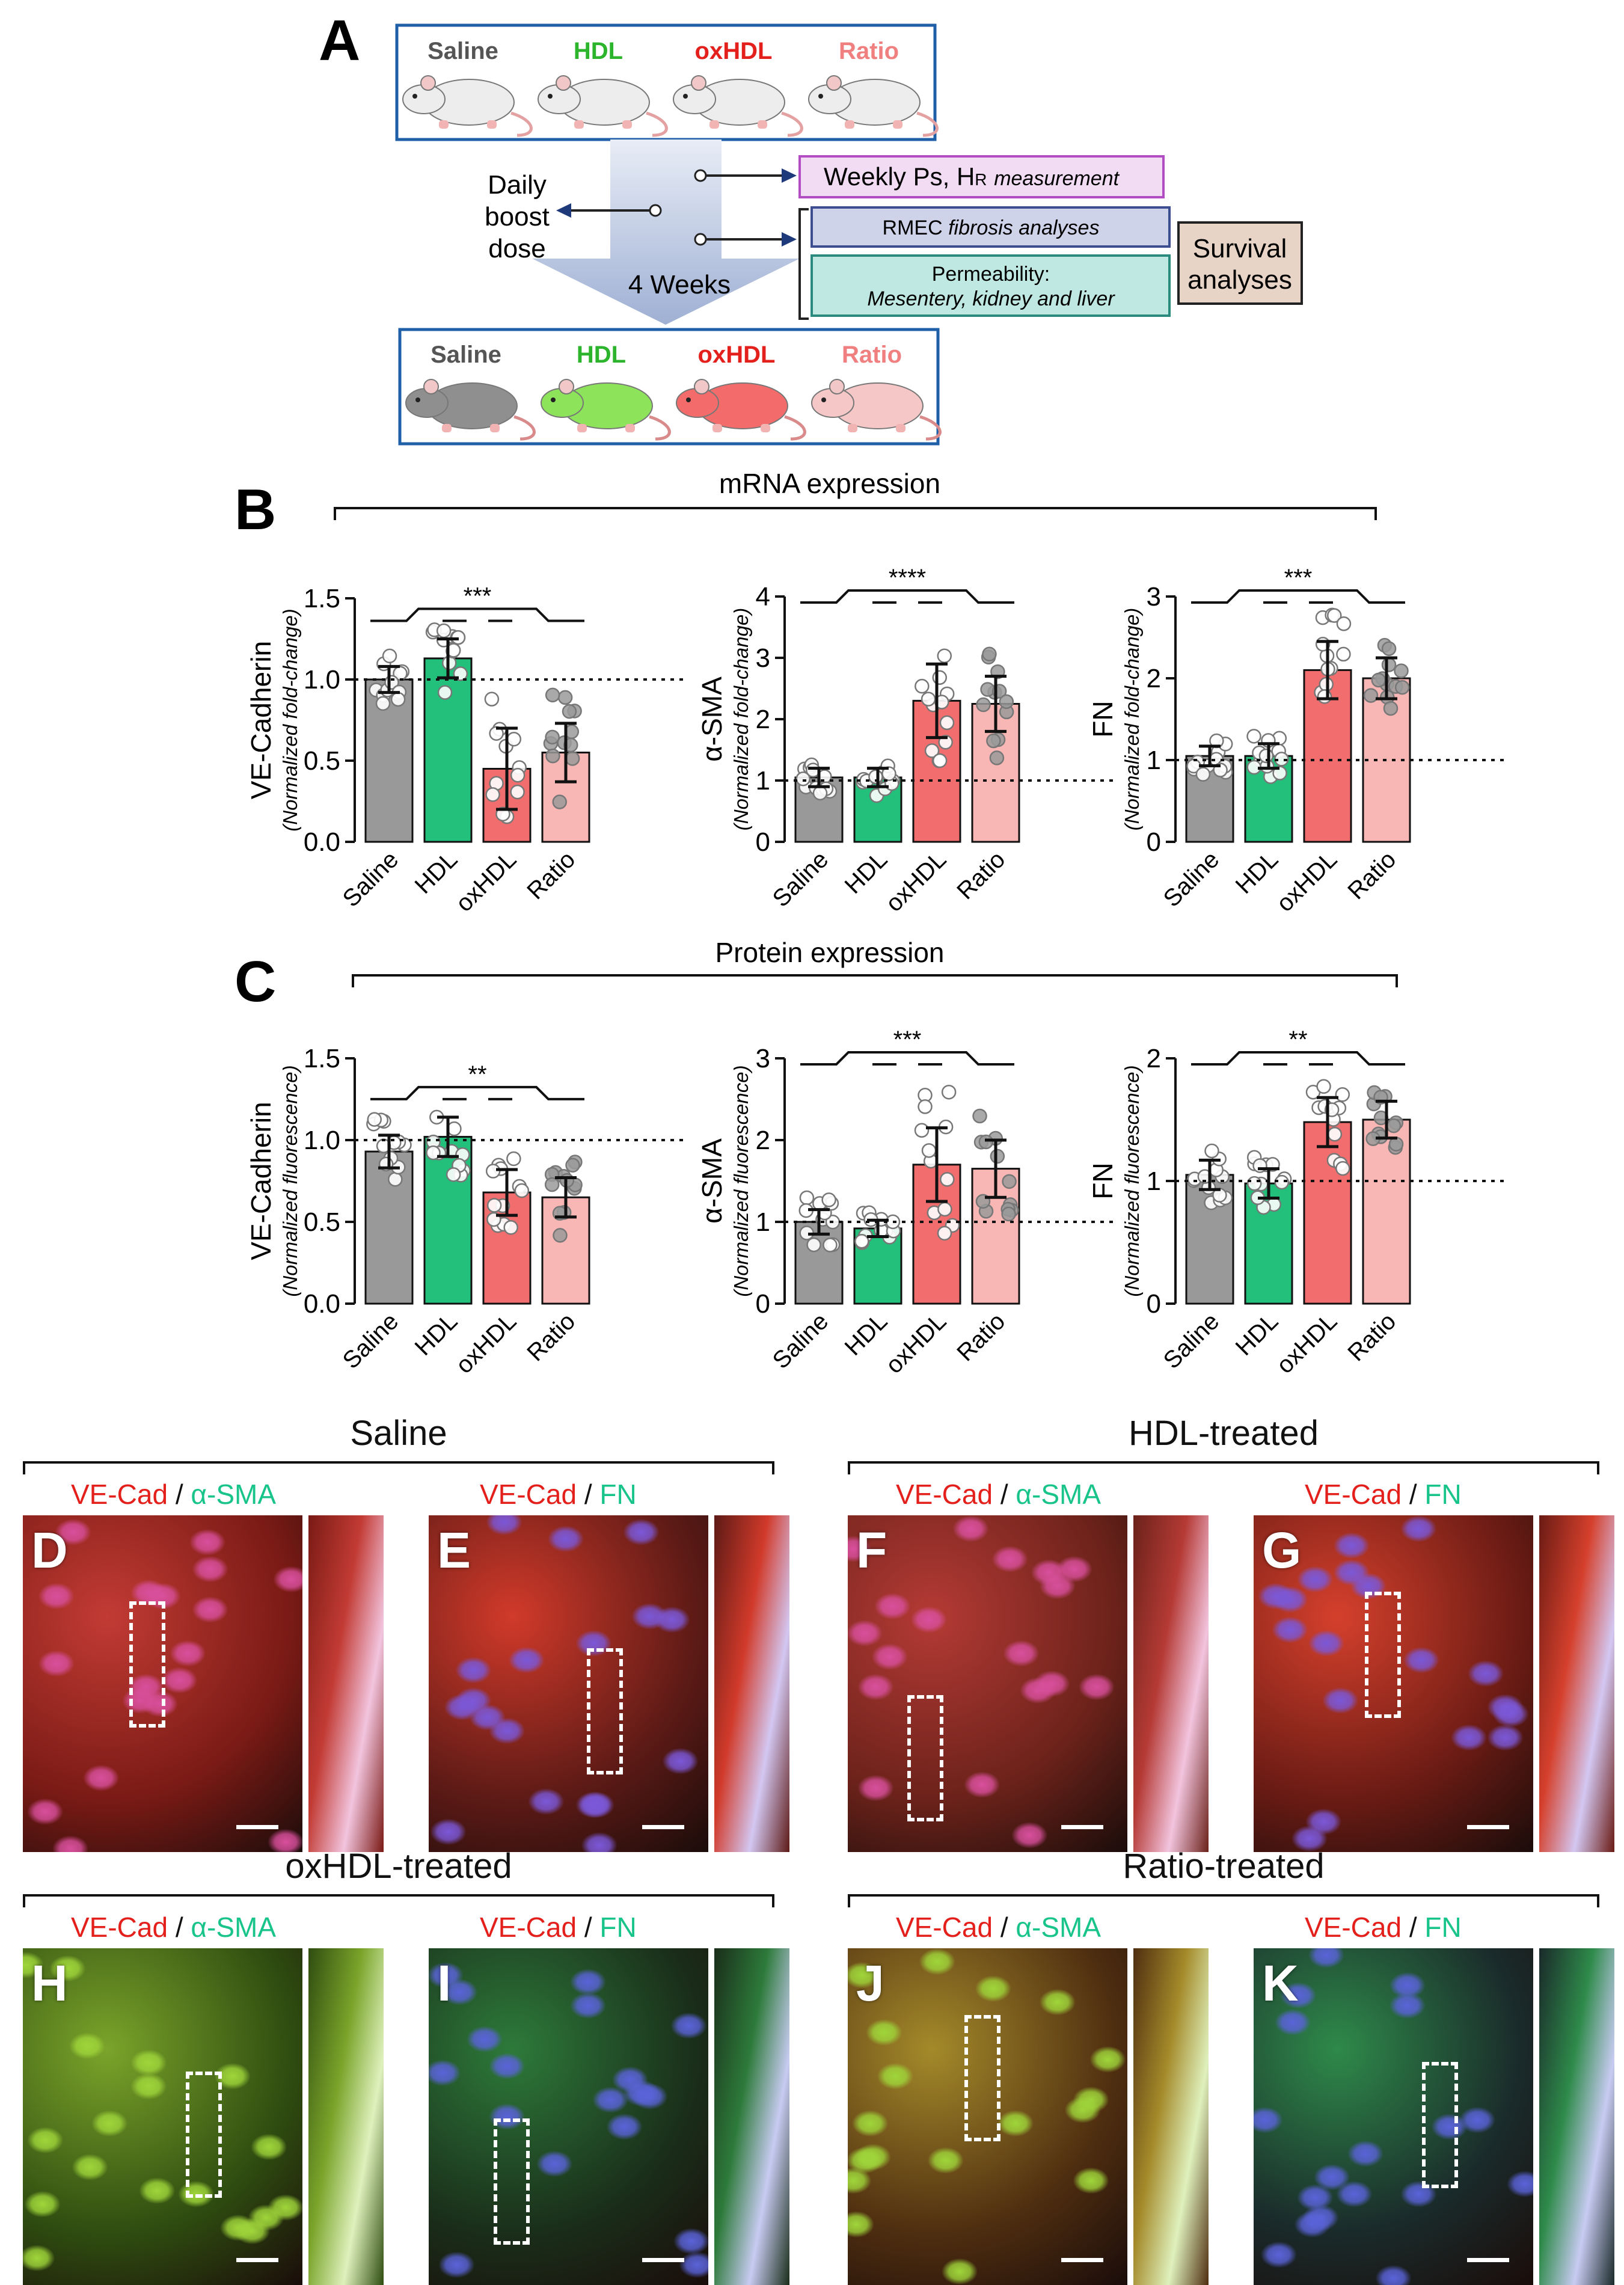 Image resolution: width=1624 pixels, height=2285 pixels. I want to click on significance-label: **, so click(1297, 1039).